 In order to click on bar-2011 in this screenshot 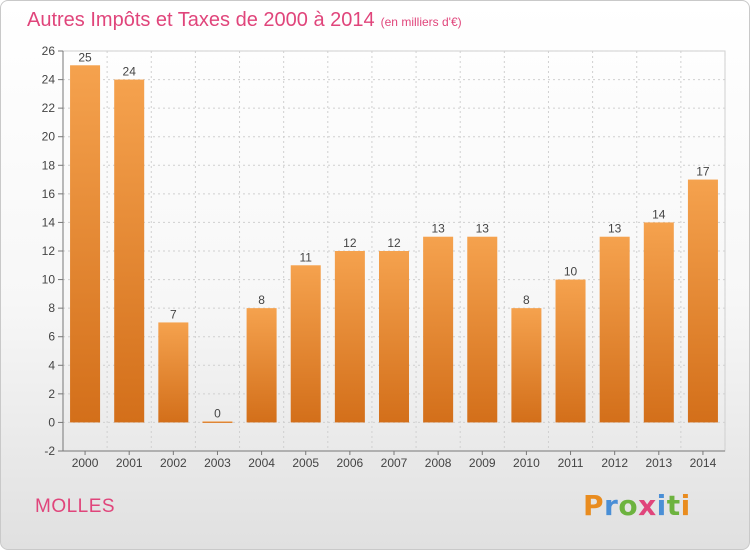, I will do `click(570, 351)`.